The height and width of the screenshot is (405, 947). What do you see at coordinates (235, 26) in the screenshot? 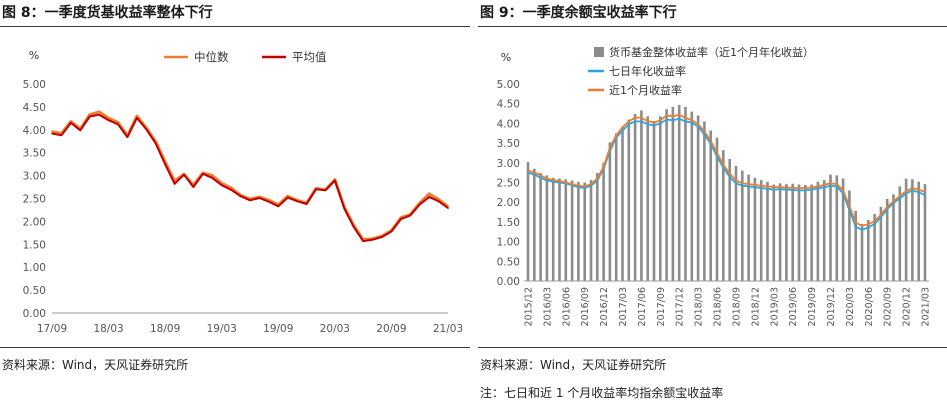
I see `left-top-rule` at bounding box center [235, 26].